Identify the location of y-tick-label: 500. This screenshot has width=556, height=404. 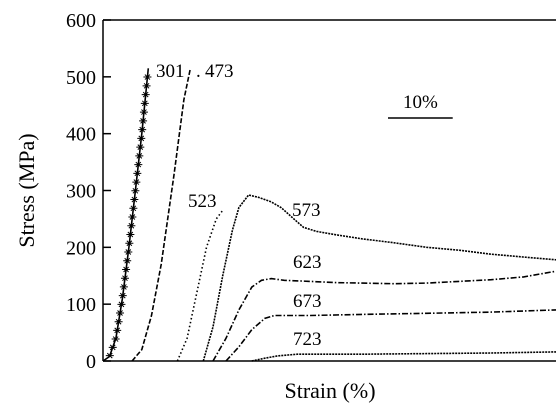
(81, 78).